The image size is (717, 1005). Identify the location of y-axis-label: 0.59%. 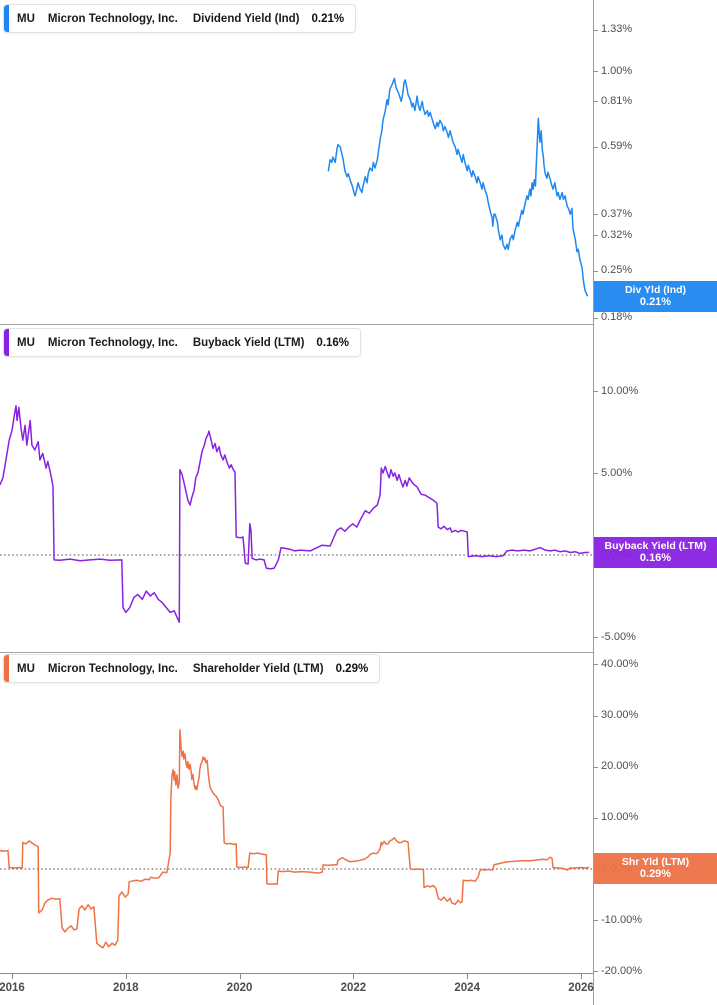
(617, 146).